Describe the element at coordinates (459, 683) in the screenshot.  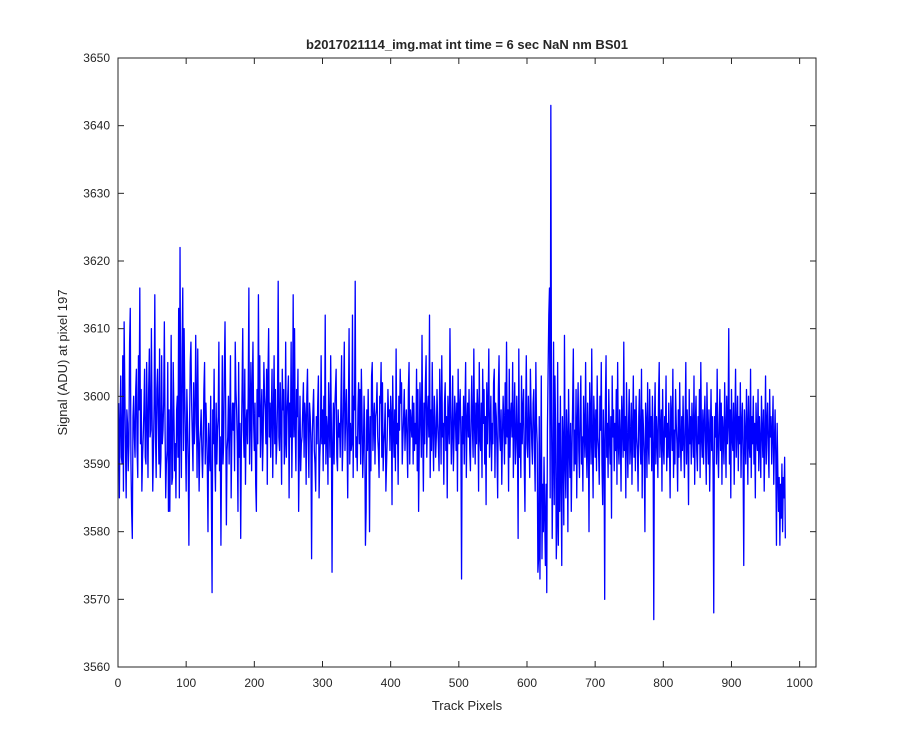
I see `x-tick-label: 500` at that location.